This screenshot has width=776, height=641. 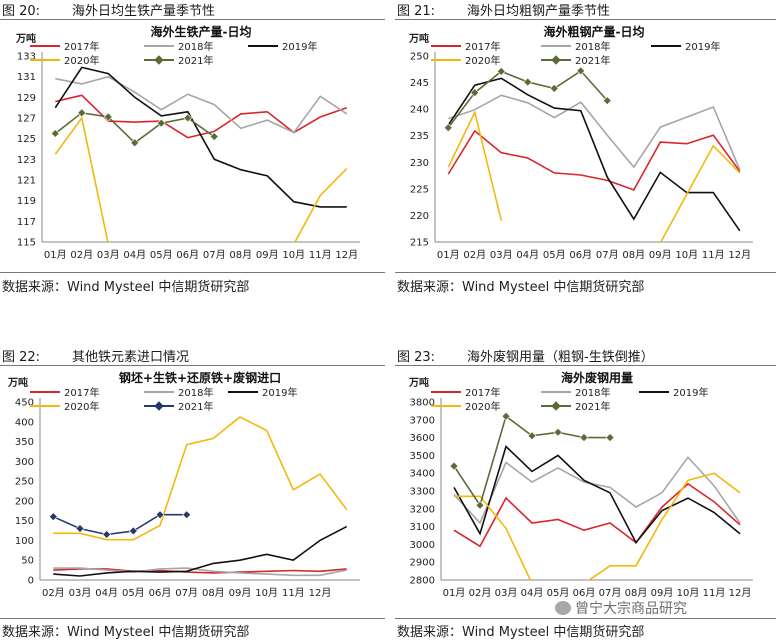 I want to click on y-tick-label: 115, so click(x=26, y=243).